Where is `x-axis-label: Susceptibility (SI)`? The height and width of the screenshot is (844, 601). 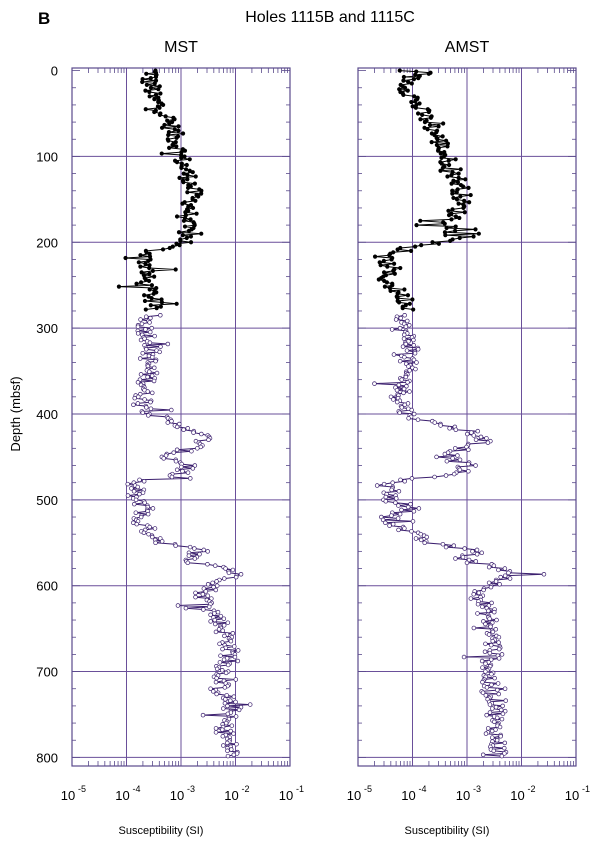
x-axis-label: Susceptibility (SI) is located at coordinates (447, 831).